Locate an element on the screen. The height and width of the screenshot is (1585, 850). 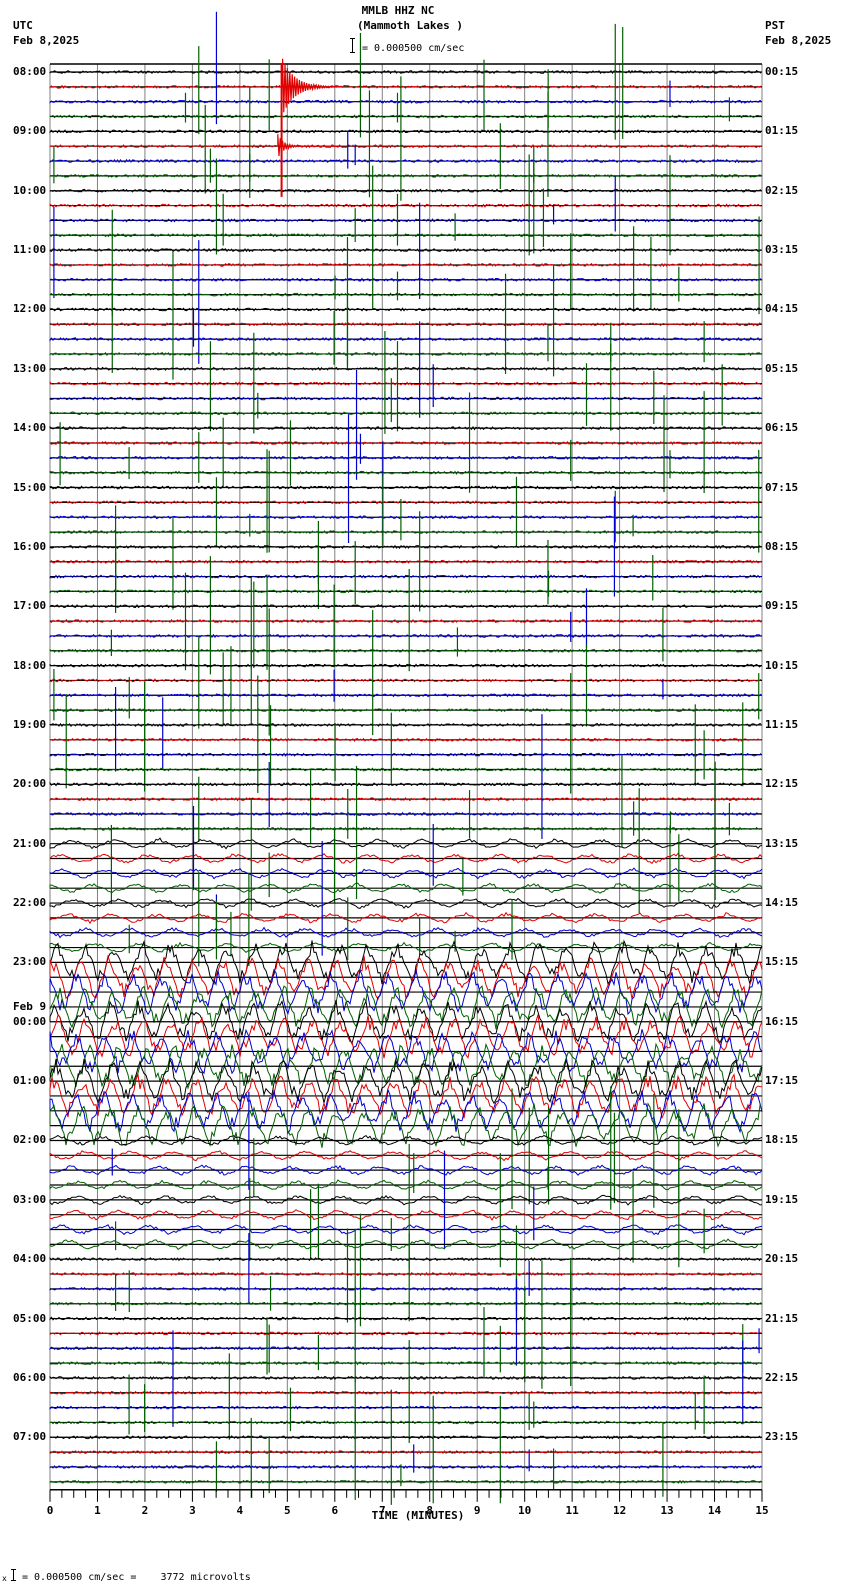
x-tick-label: 6 is located at coordinates (335, 1510).